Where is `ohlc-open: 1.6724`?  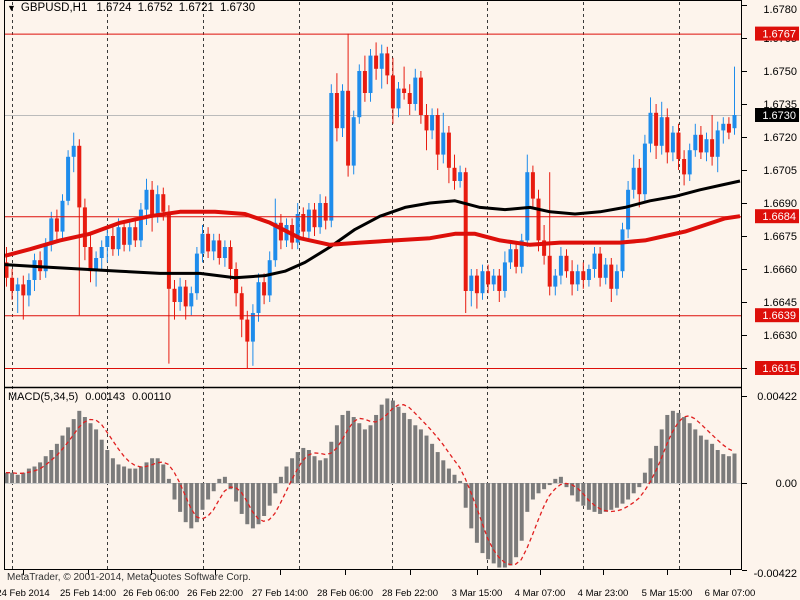
ohlc-open: 1.6724 is located at coordinates (114, 8).